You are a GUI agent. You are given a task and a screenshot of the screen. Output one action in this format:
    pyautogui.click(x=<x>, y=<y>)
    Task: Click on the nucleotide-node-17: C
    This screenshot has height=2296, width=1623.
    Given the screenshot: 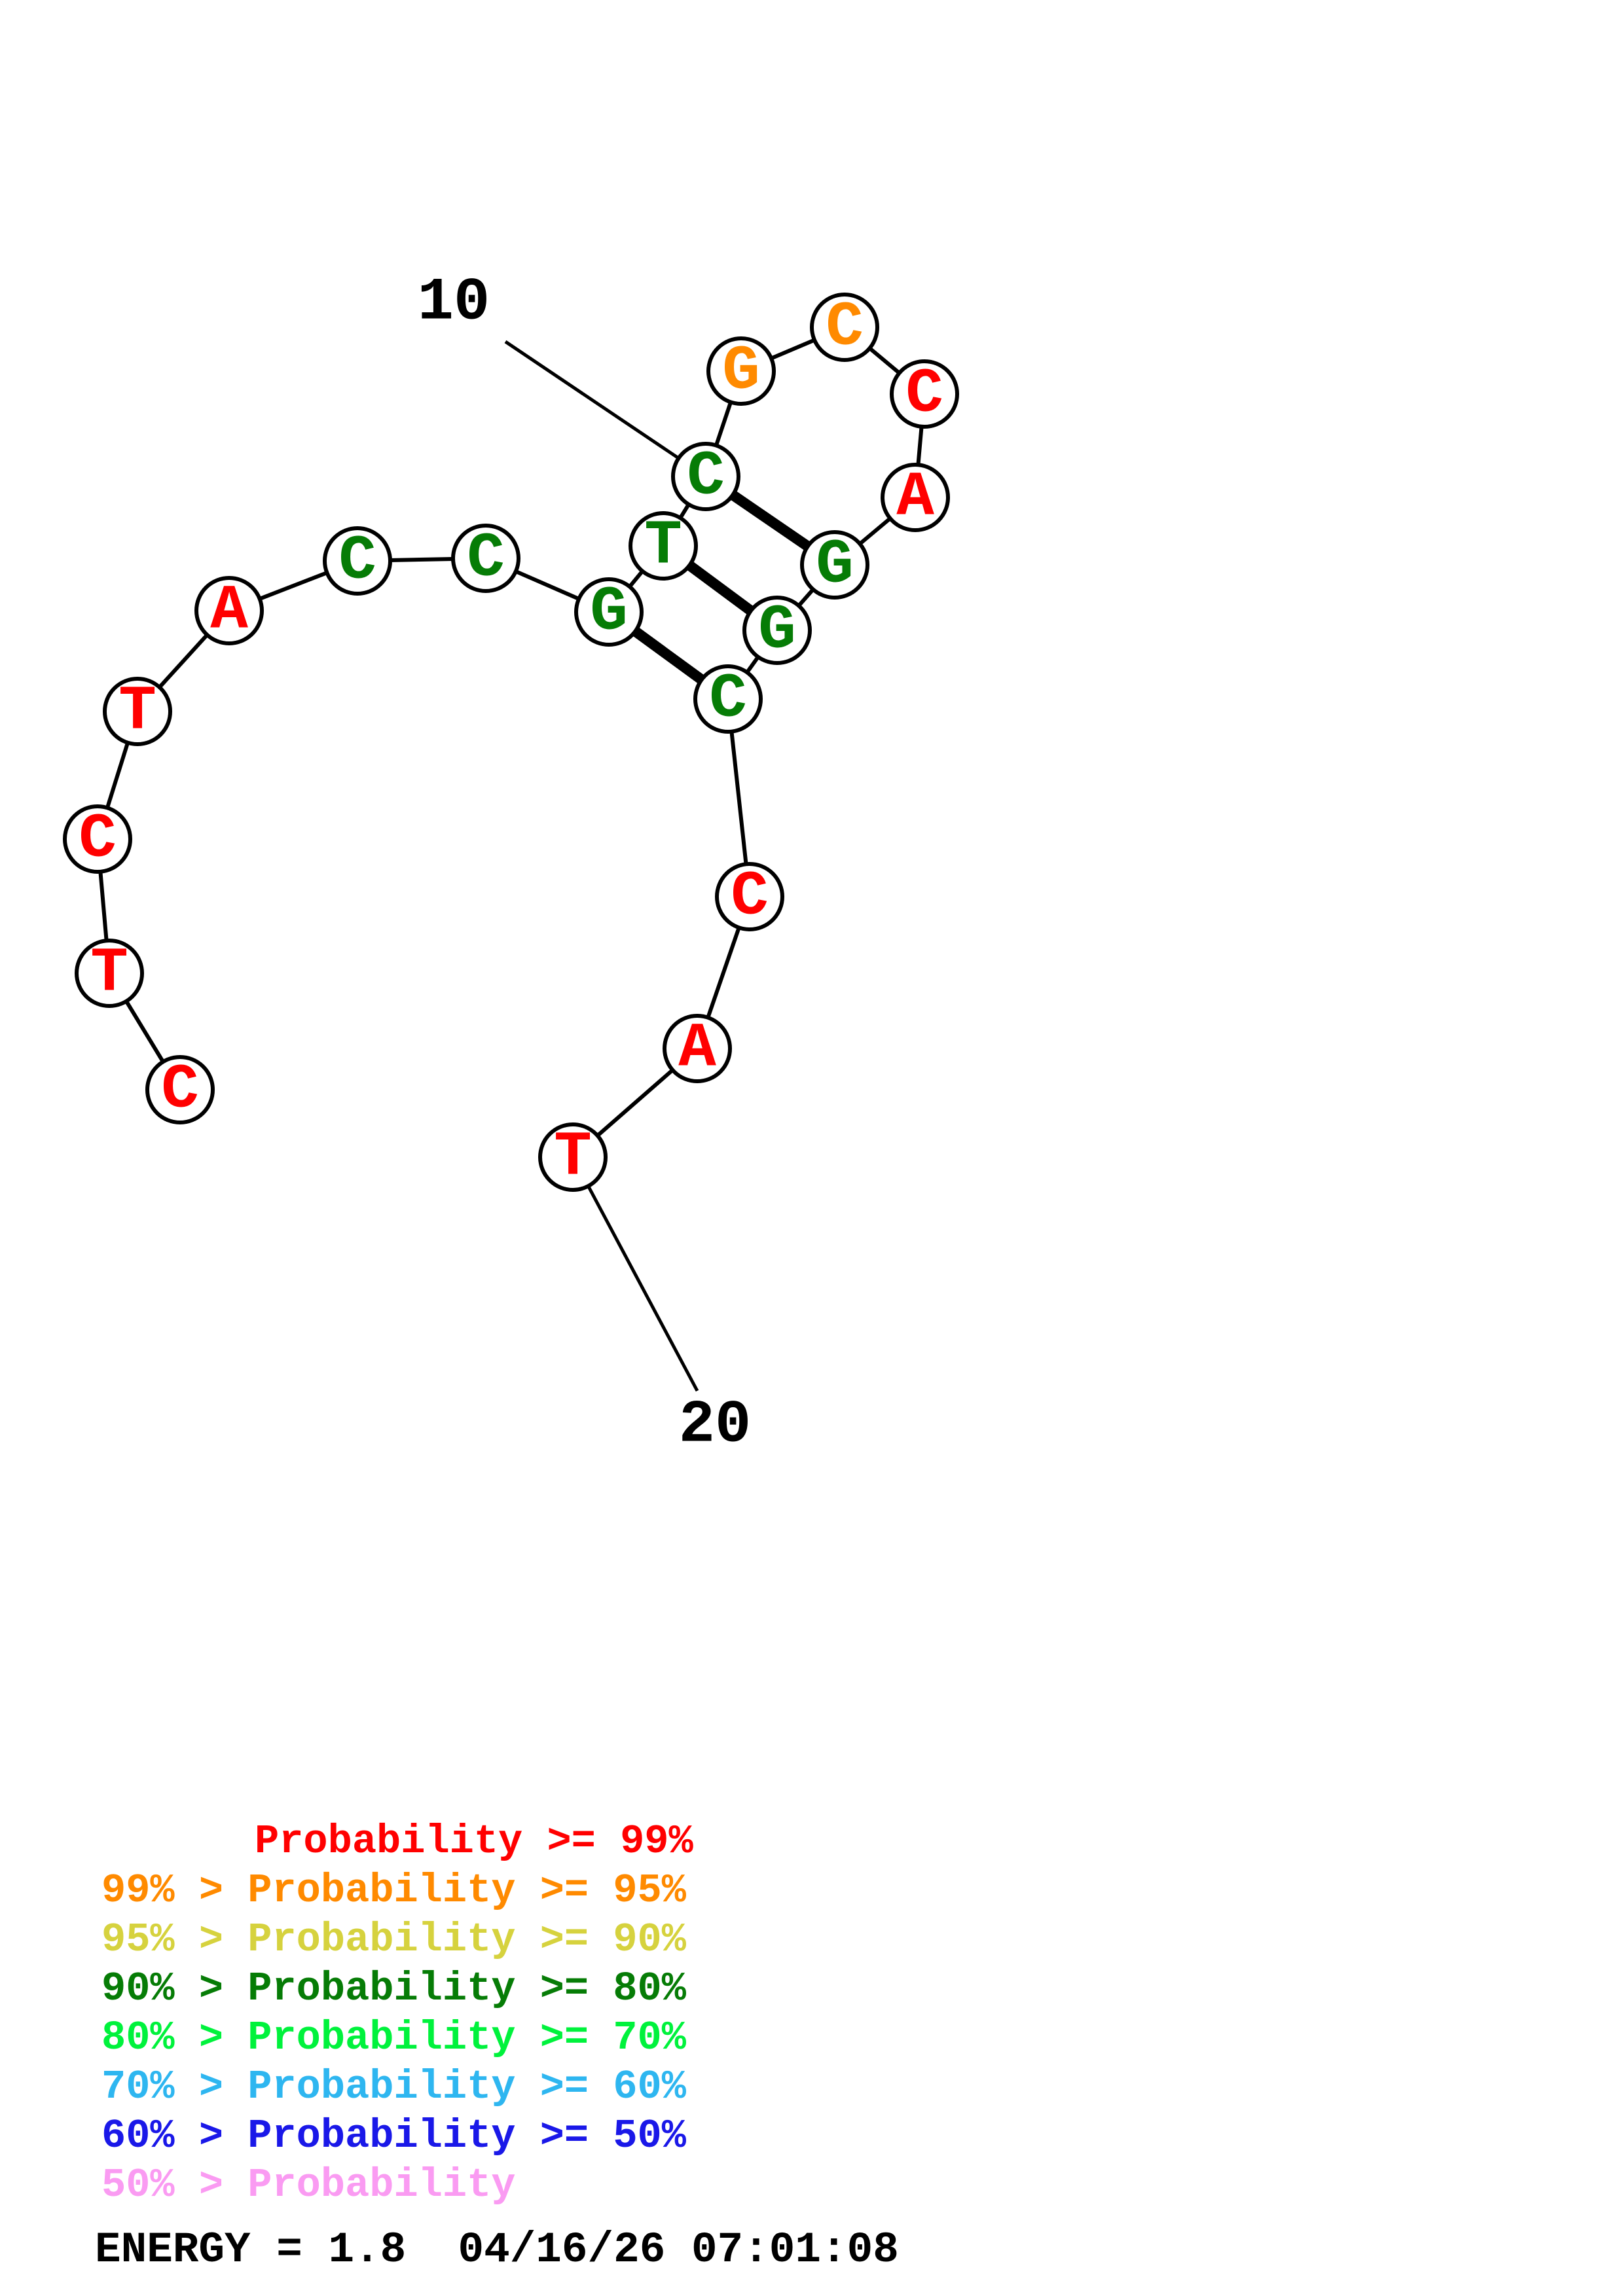 What is the action you would take?
    pyautogui.click(x=728, y=699)
    